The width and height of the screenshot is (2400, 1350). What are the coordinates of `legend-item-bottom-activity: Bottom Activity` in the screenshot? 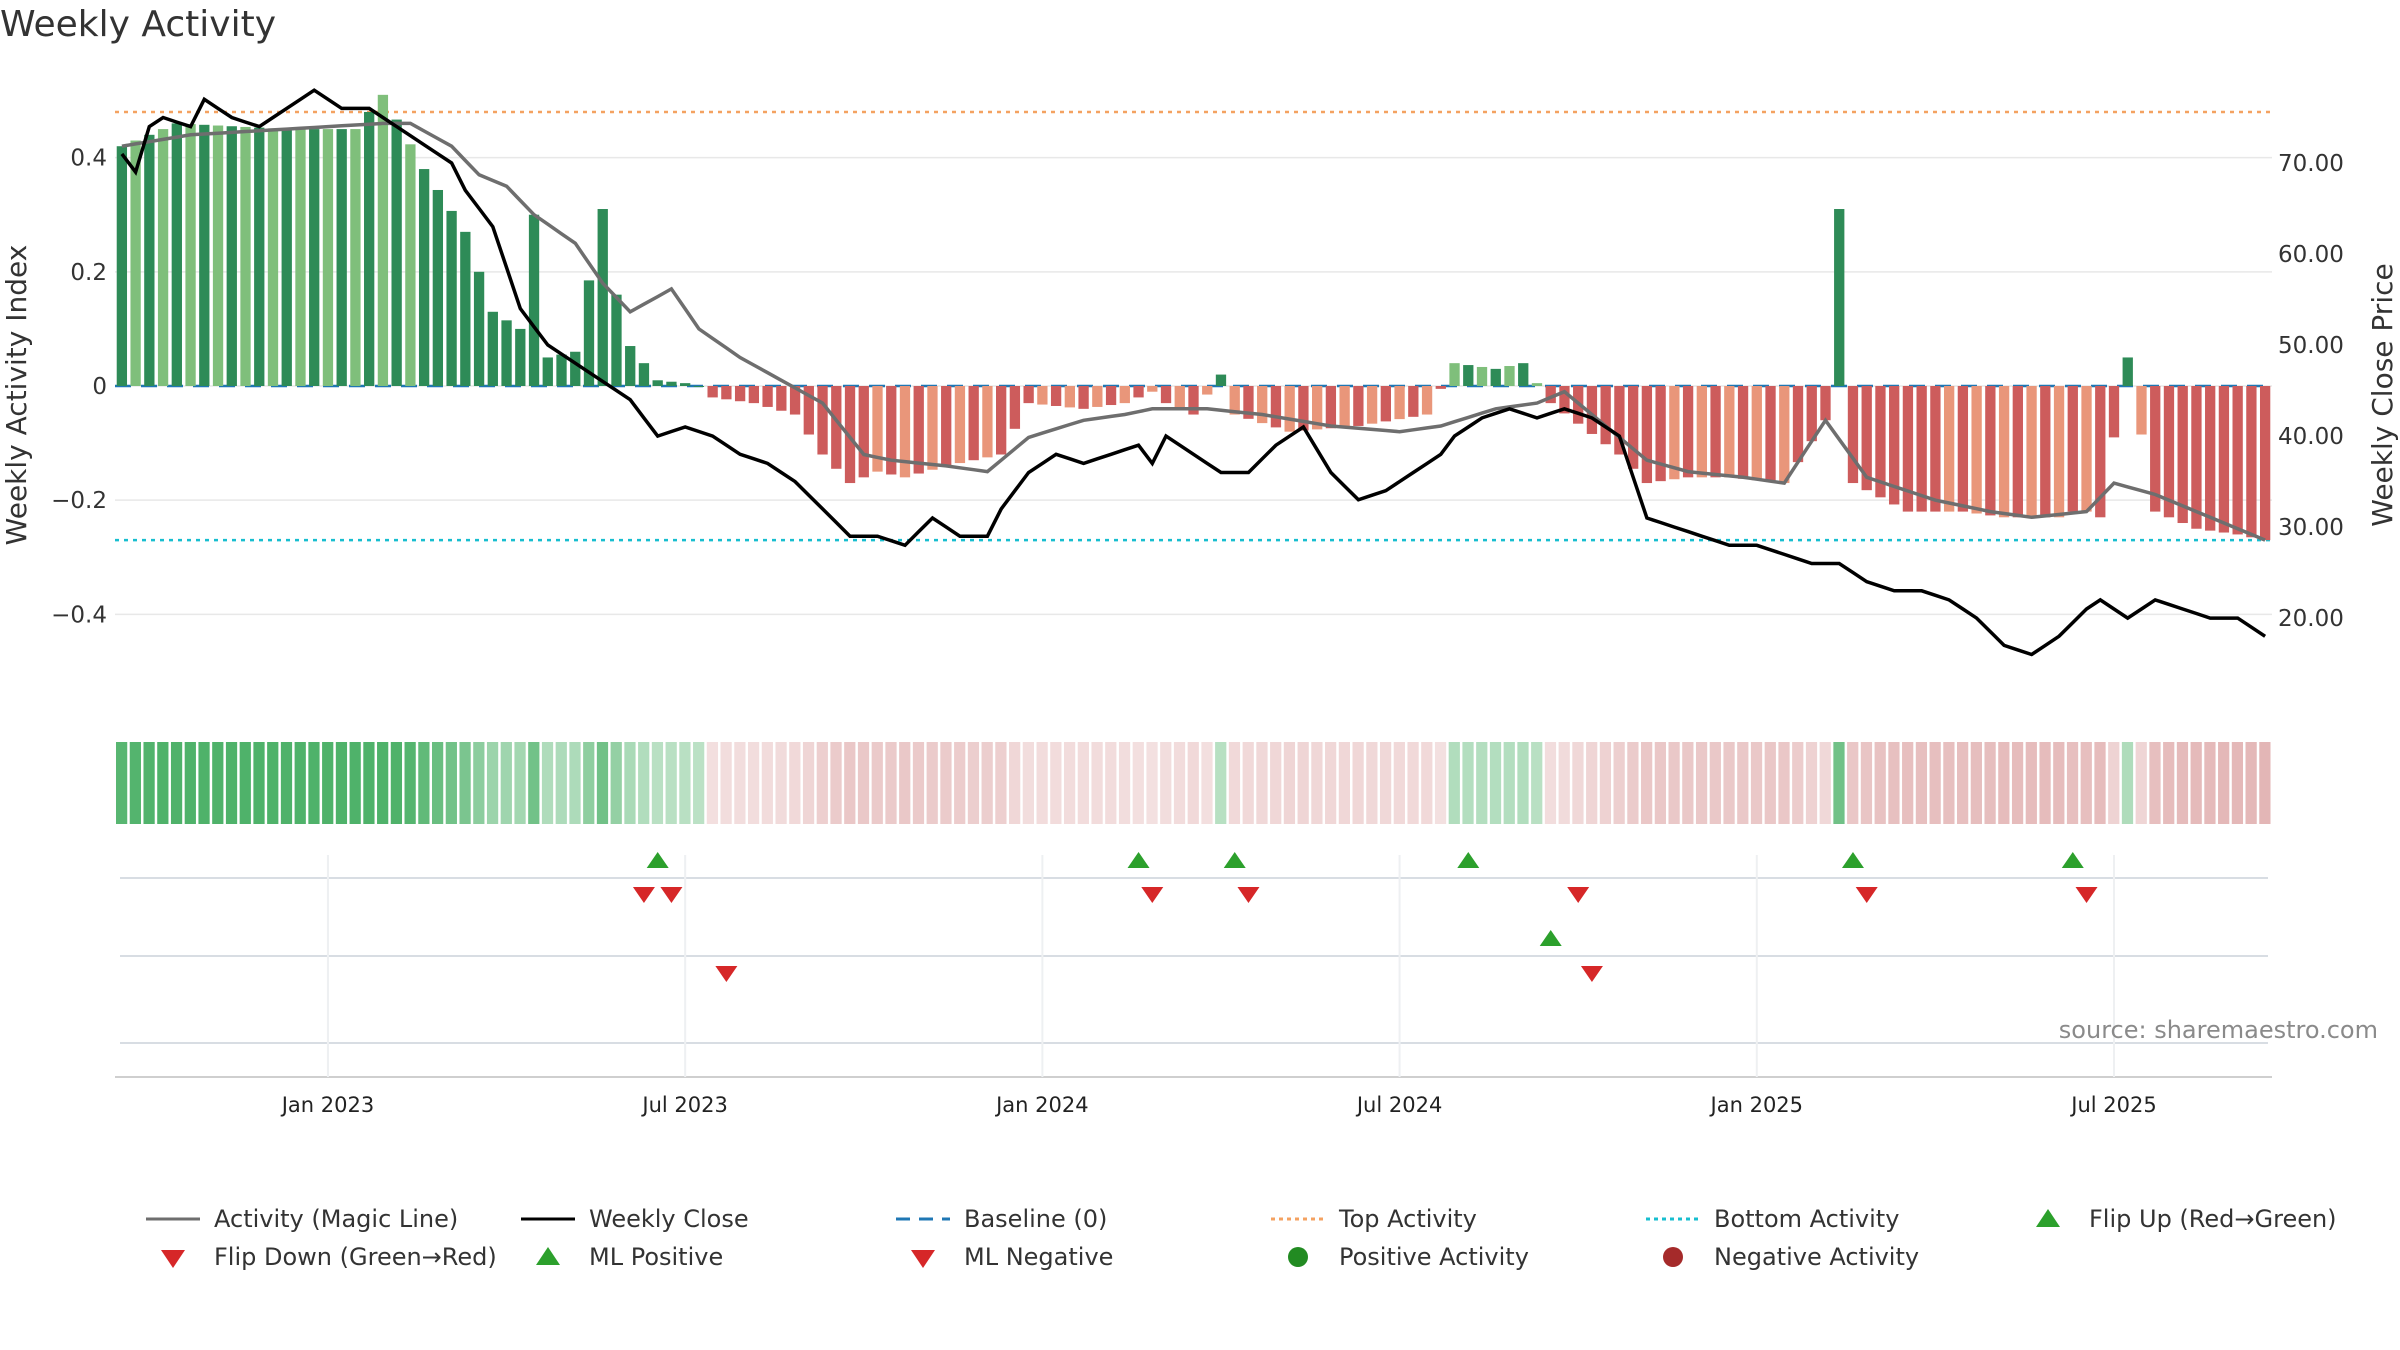 It's located at (1827, 1219).